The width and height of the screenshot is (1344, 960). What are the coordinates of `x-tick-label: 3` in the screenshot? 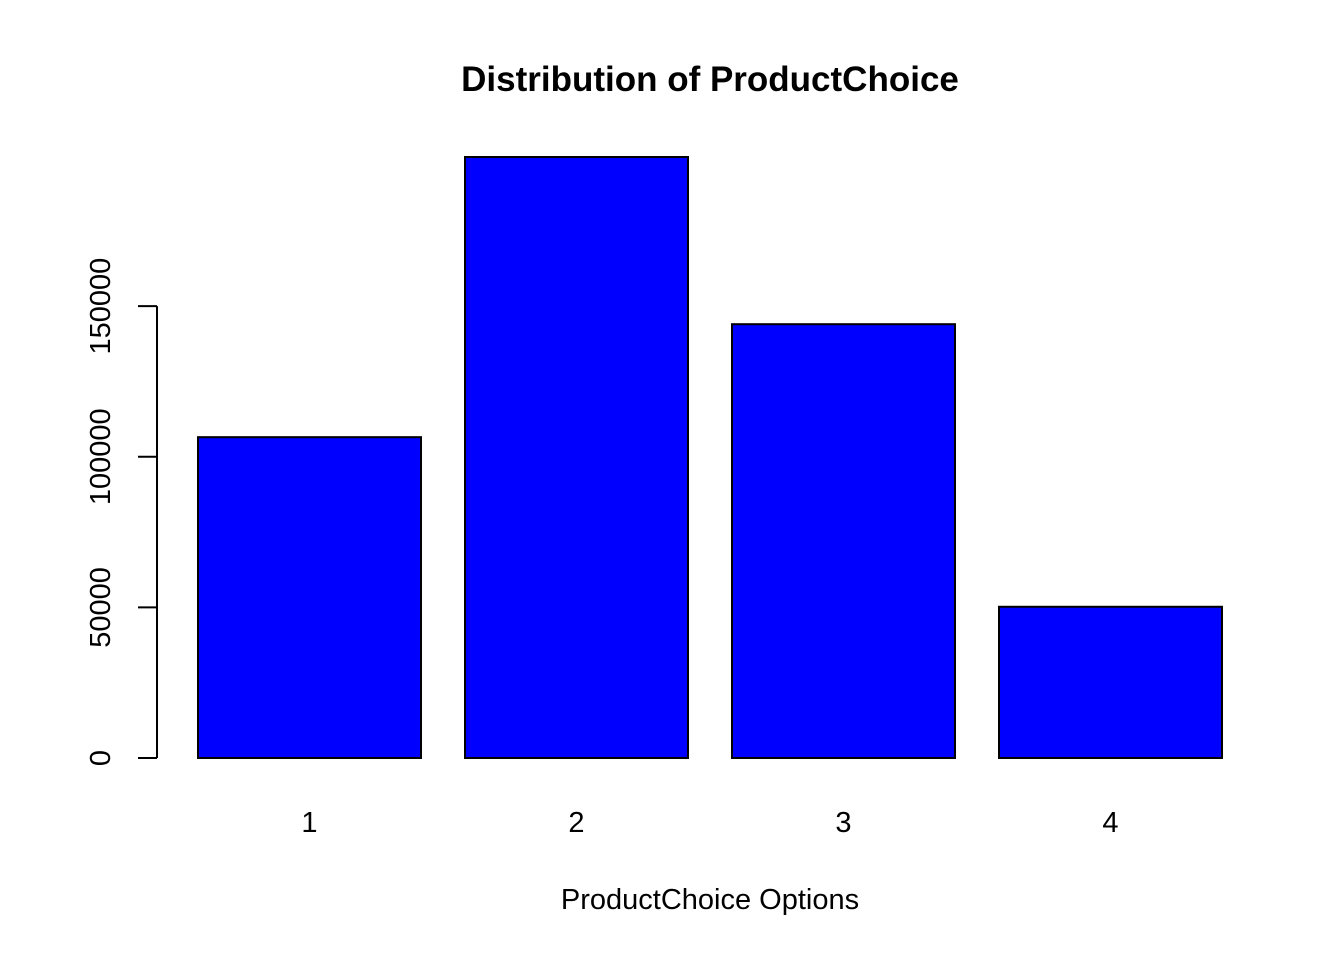 It's located at (843, 823).